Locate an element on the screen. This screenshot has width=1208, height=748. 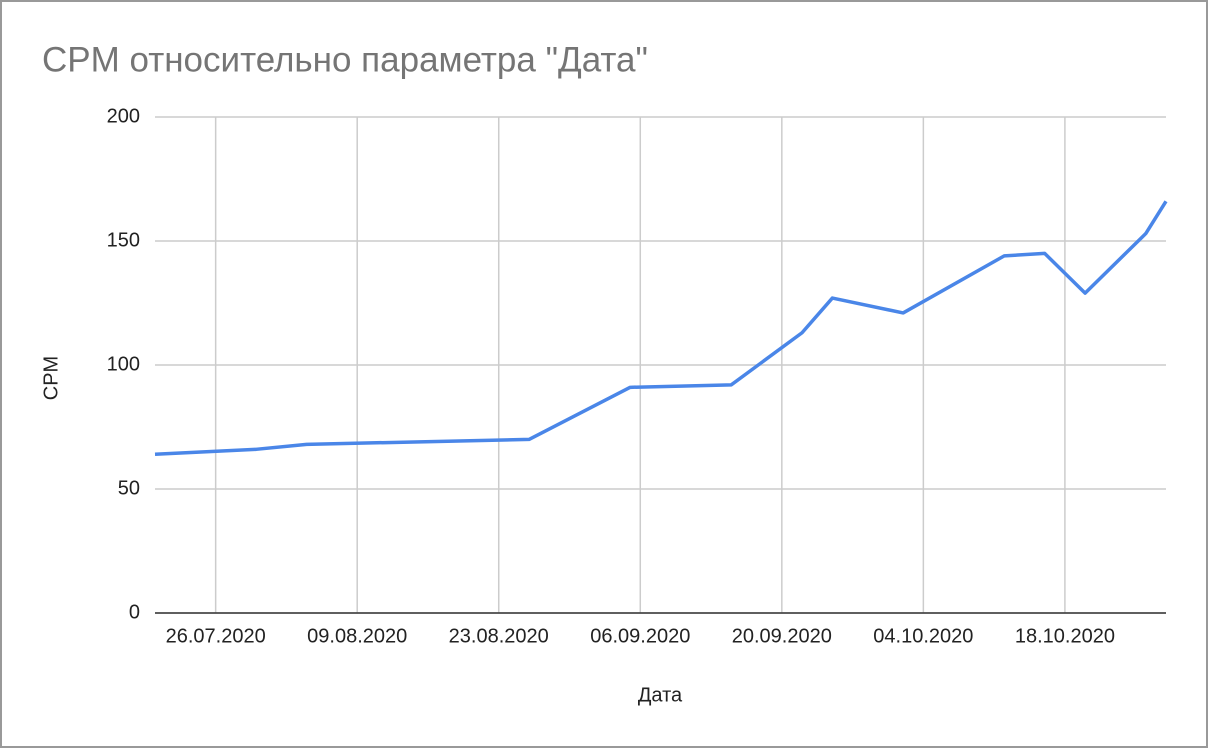
y-tick-label: 0 is located at coordinates (134, 612).